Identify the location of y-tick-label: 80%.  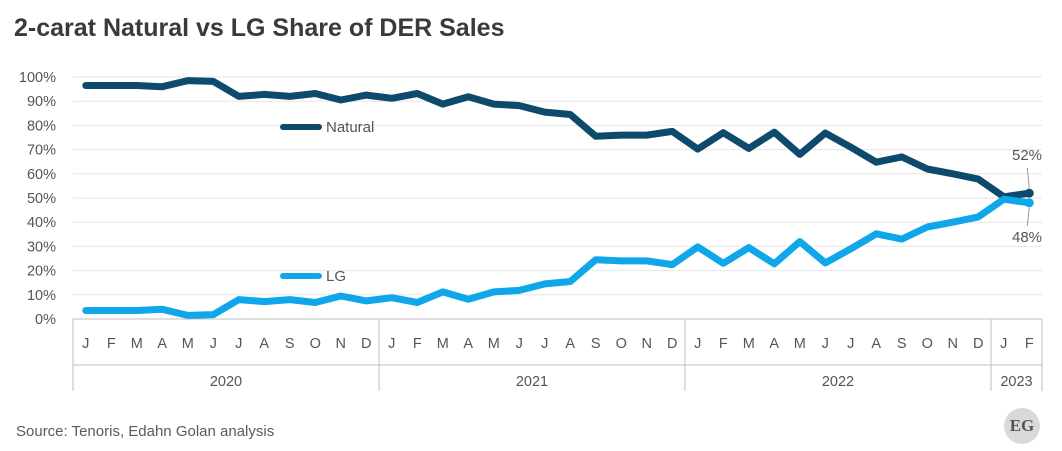
(41, 126).